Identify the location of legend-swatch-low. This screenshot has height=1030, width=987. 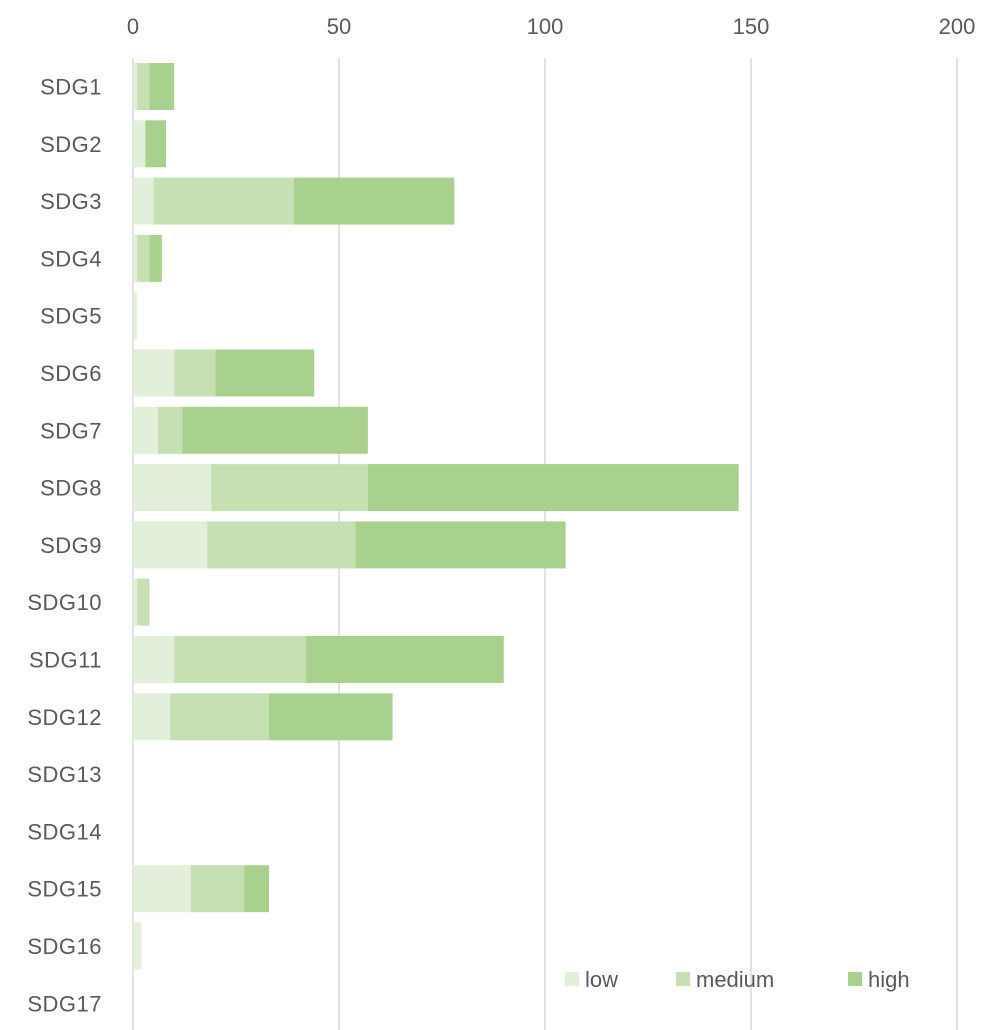
(572, 979).